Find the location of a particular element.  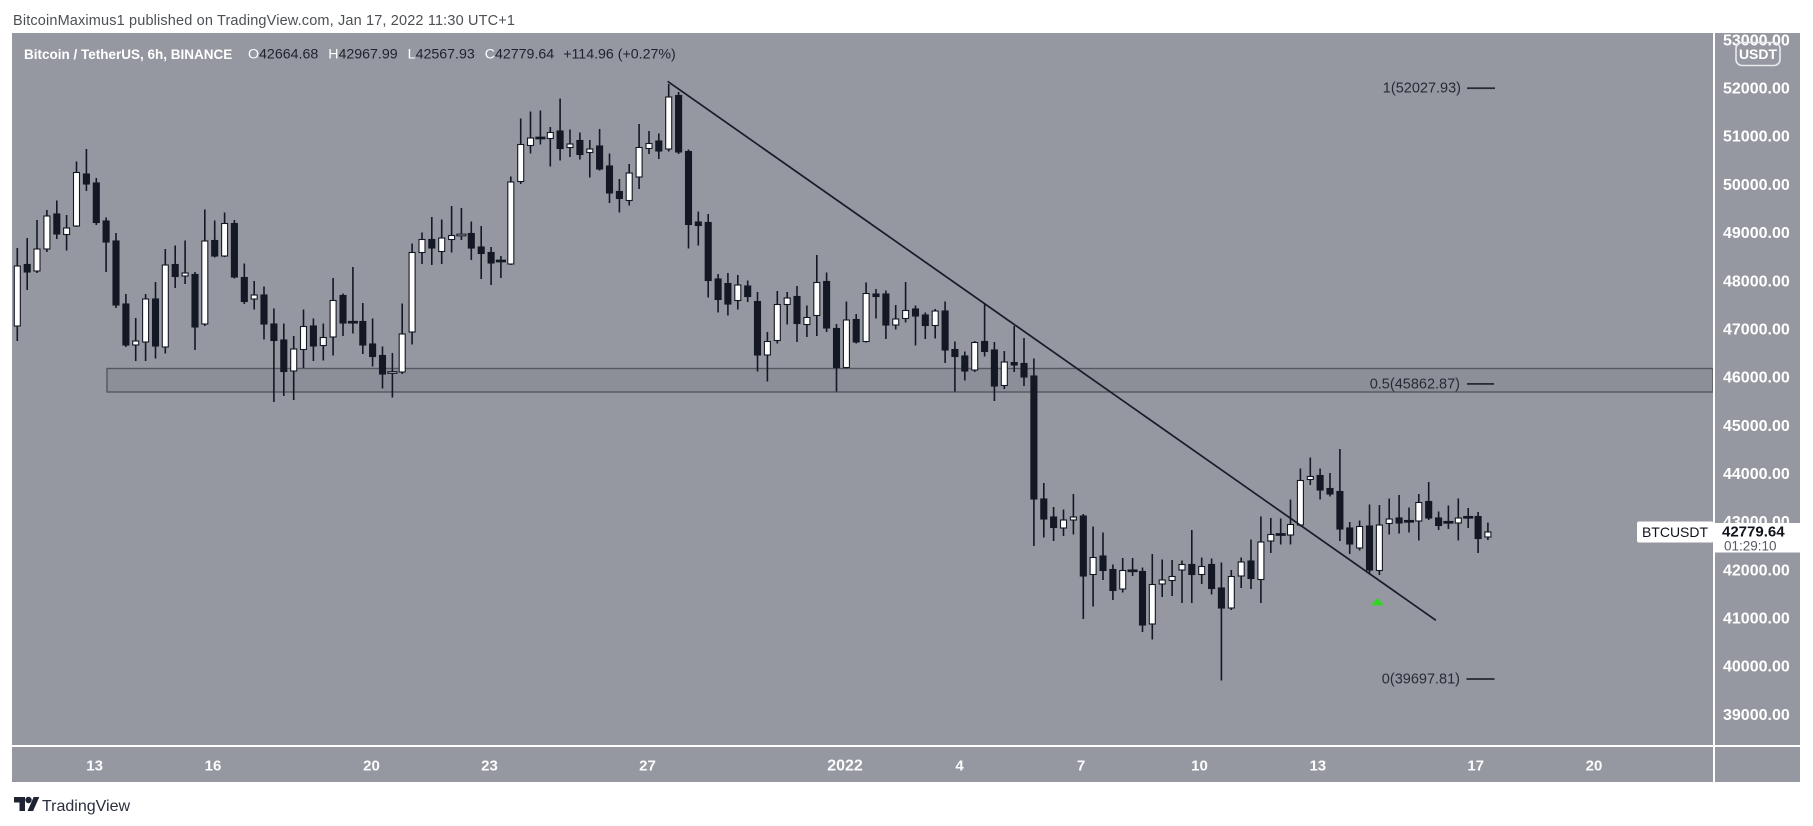

svg-text: 40000.00 is located at coordinates (1756, 667).